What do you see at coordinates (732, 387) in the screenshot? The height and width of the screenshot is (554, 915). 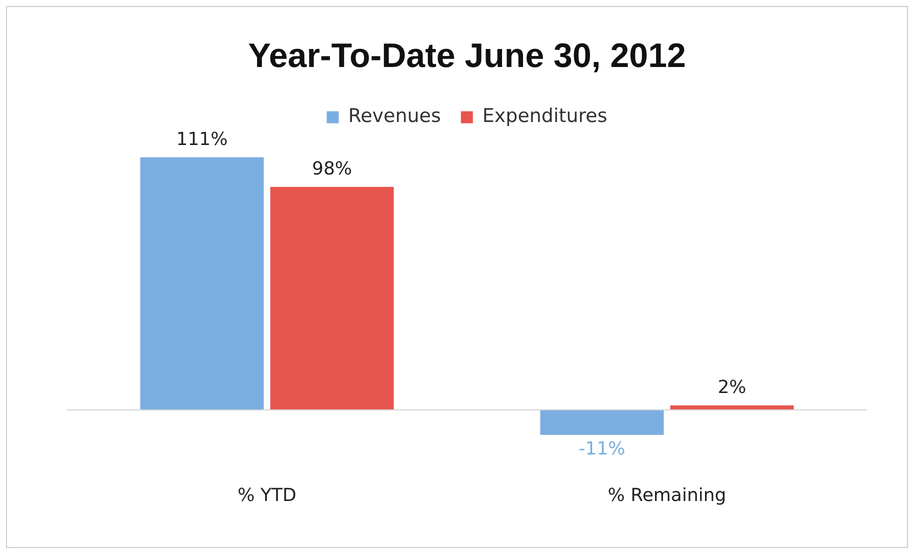 I see `data-label: 2%` at bounding box center [732, 387].